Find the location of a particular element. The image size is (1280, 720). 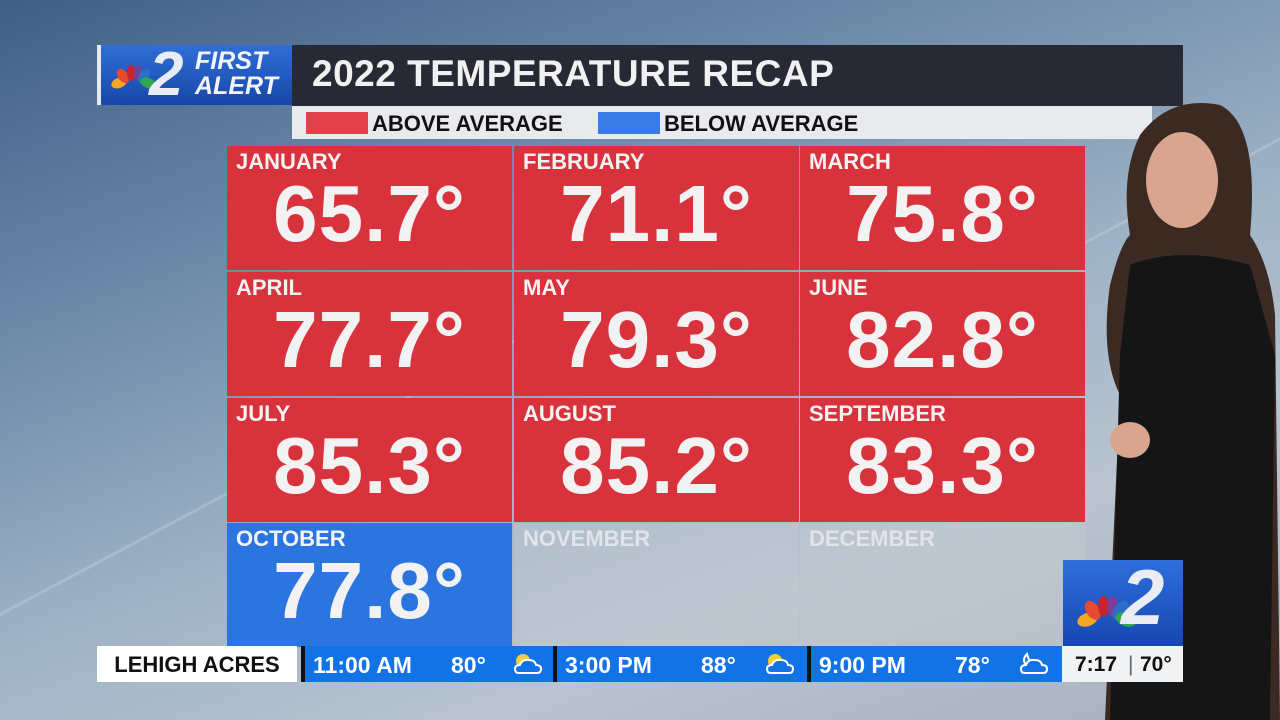

ticker-forecast-3: 9:00 PM 78° is located at coordinates (934, 664).